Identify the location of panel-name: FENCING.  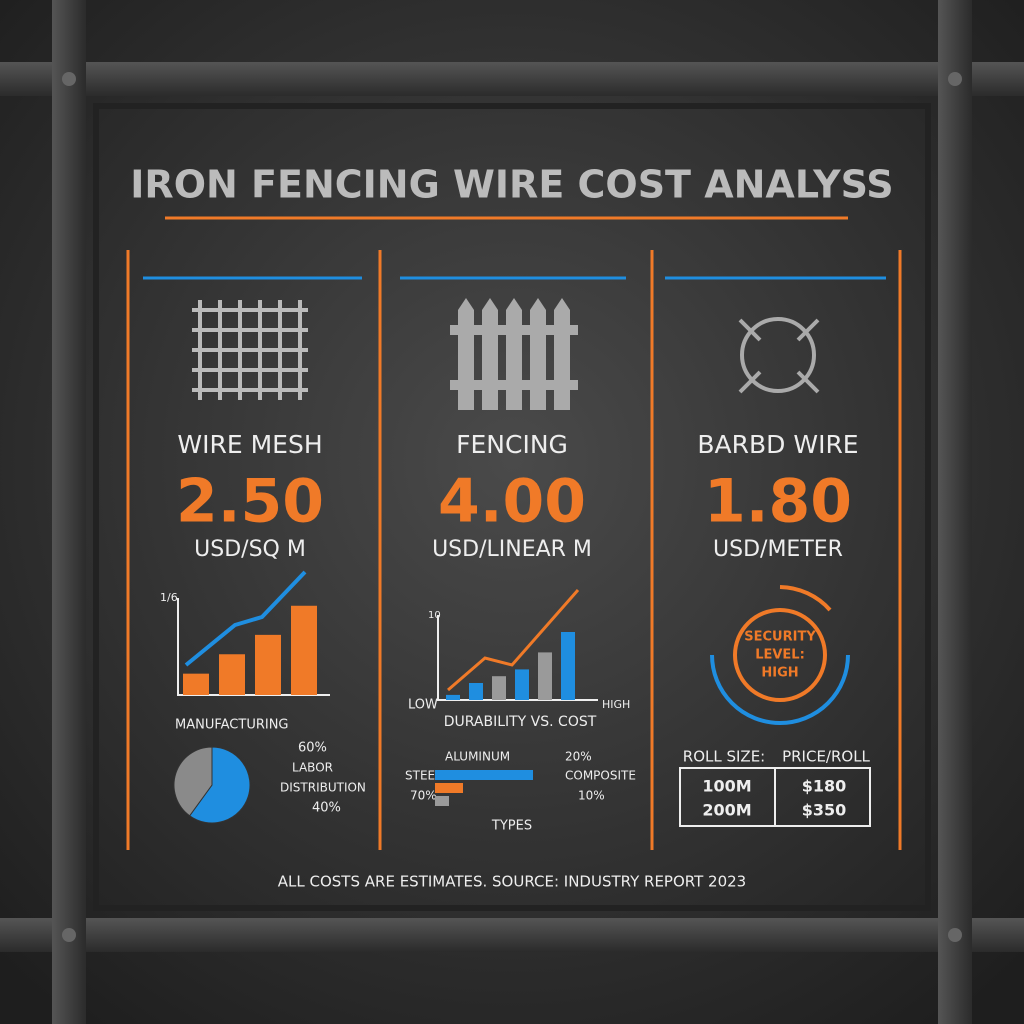
(512, 444).